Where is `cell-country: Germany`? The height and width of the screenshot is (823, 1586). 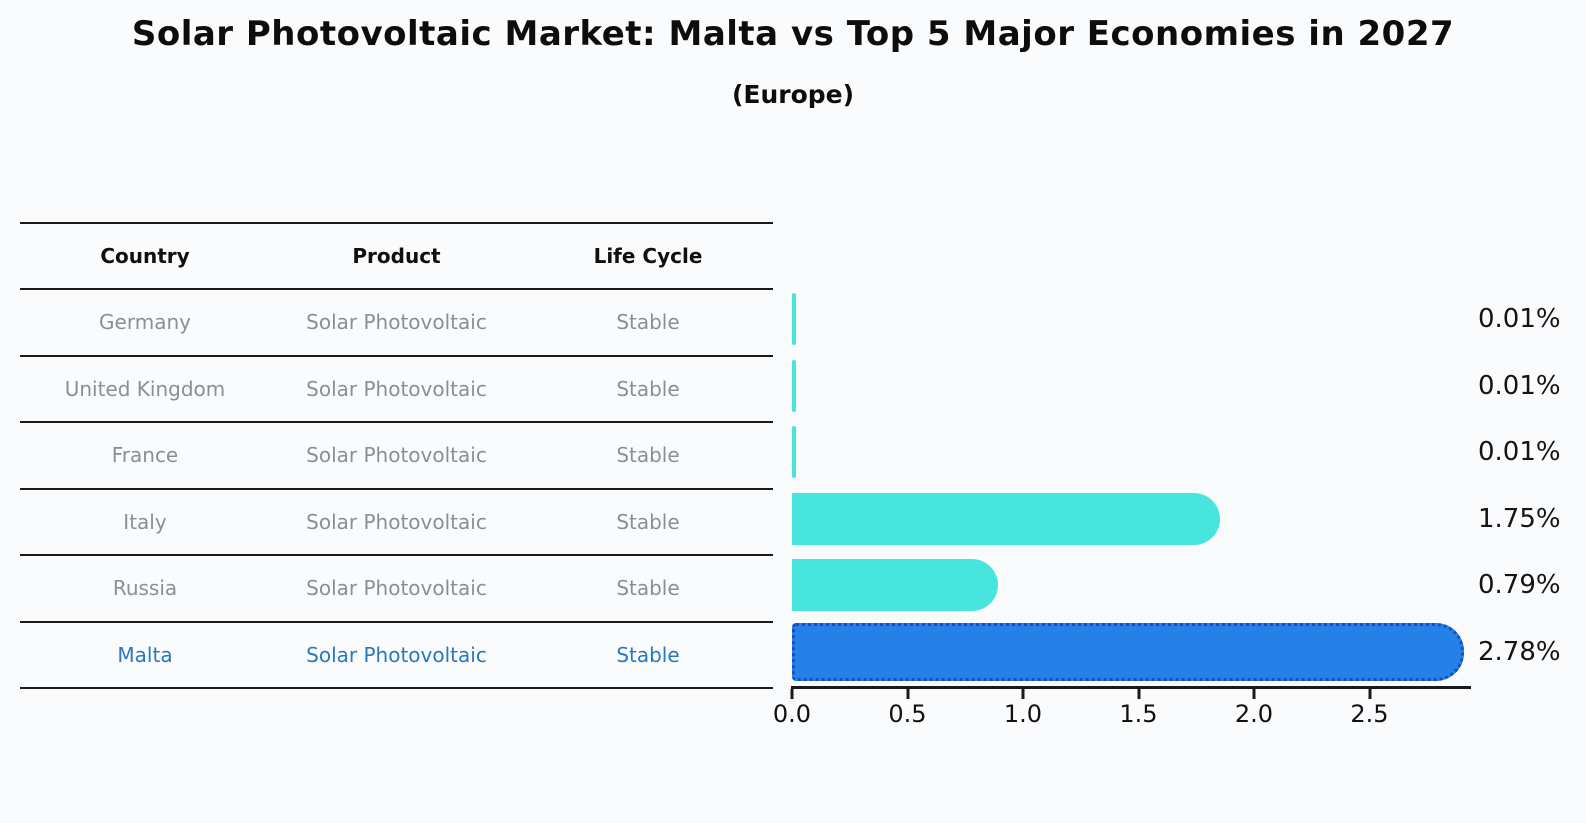 cell-country: Germany is located at coordinates (145, 322).